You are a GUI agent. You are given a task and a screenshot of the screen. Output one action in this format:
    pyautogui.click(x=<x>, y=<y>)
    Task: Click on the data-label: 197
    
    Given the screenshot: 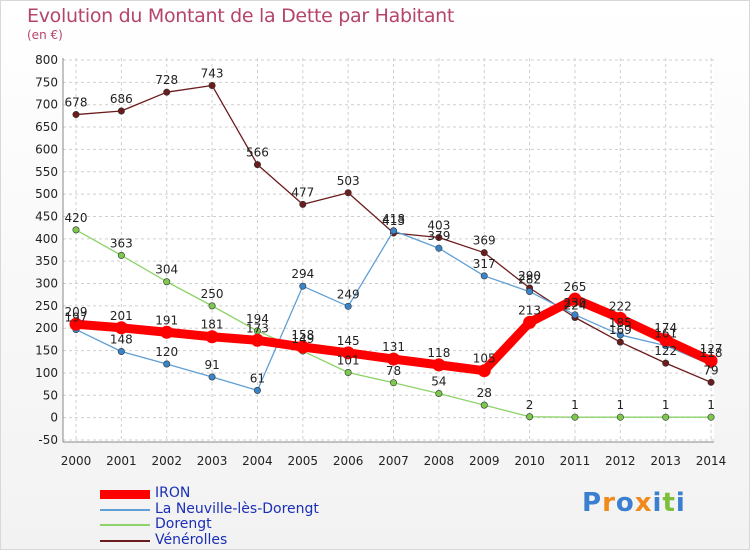 What is the action you would take?
    pyautogui.click(x=76, y=318)
    